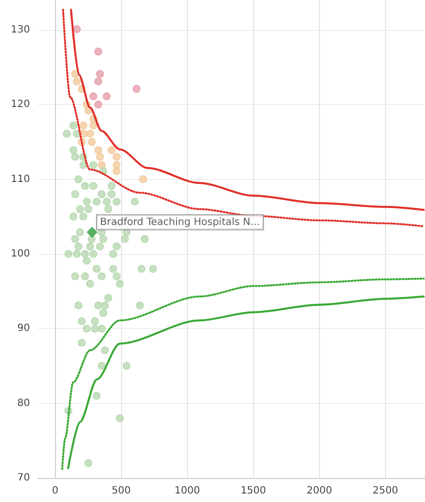 The width and height of the screenshot is (425, 502). I want to click on x-tick-label: 2000, so click(319, 491).